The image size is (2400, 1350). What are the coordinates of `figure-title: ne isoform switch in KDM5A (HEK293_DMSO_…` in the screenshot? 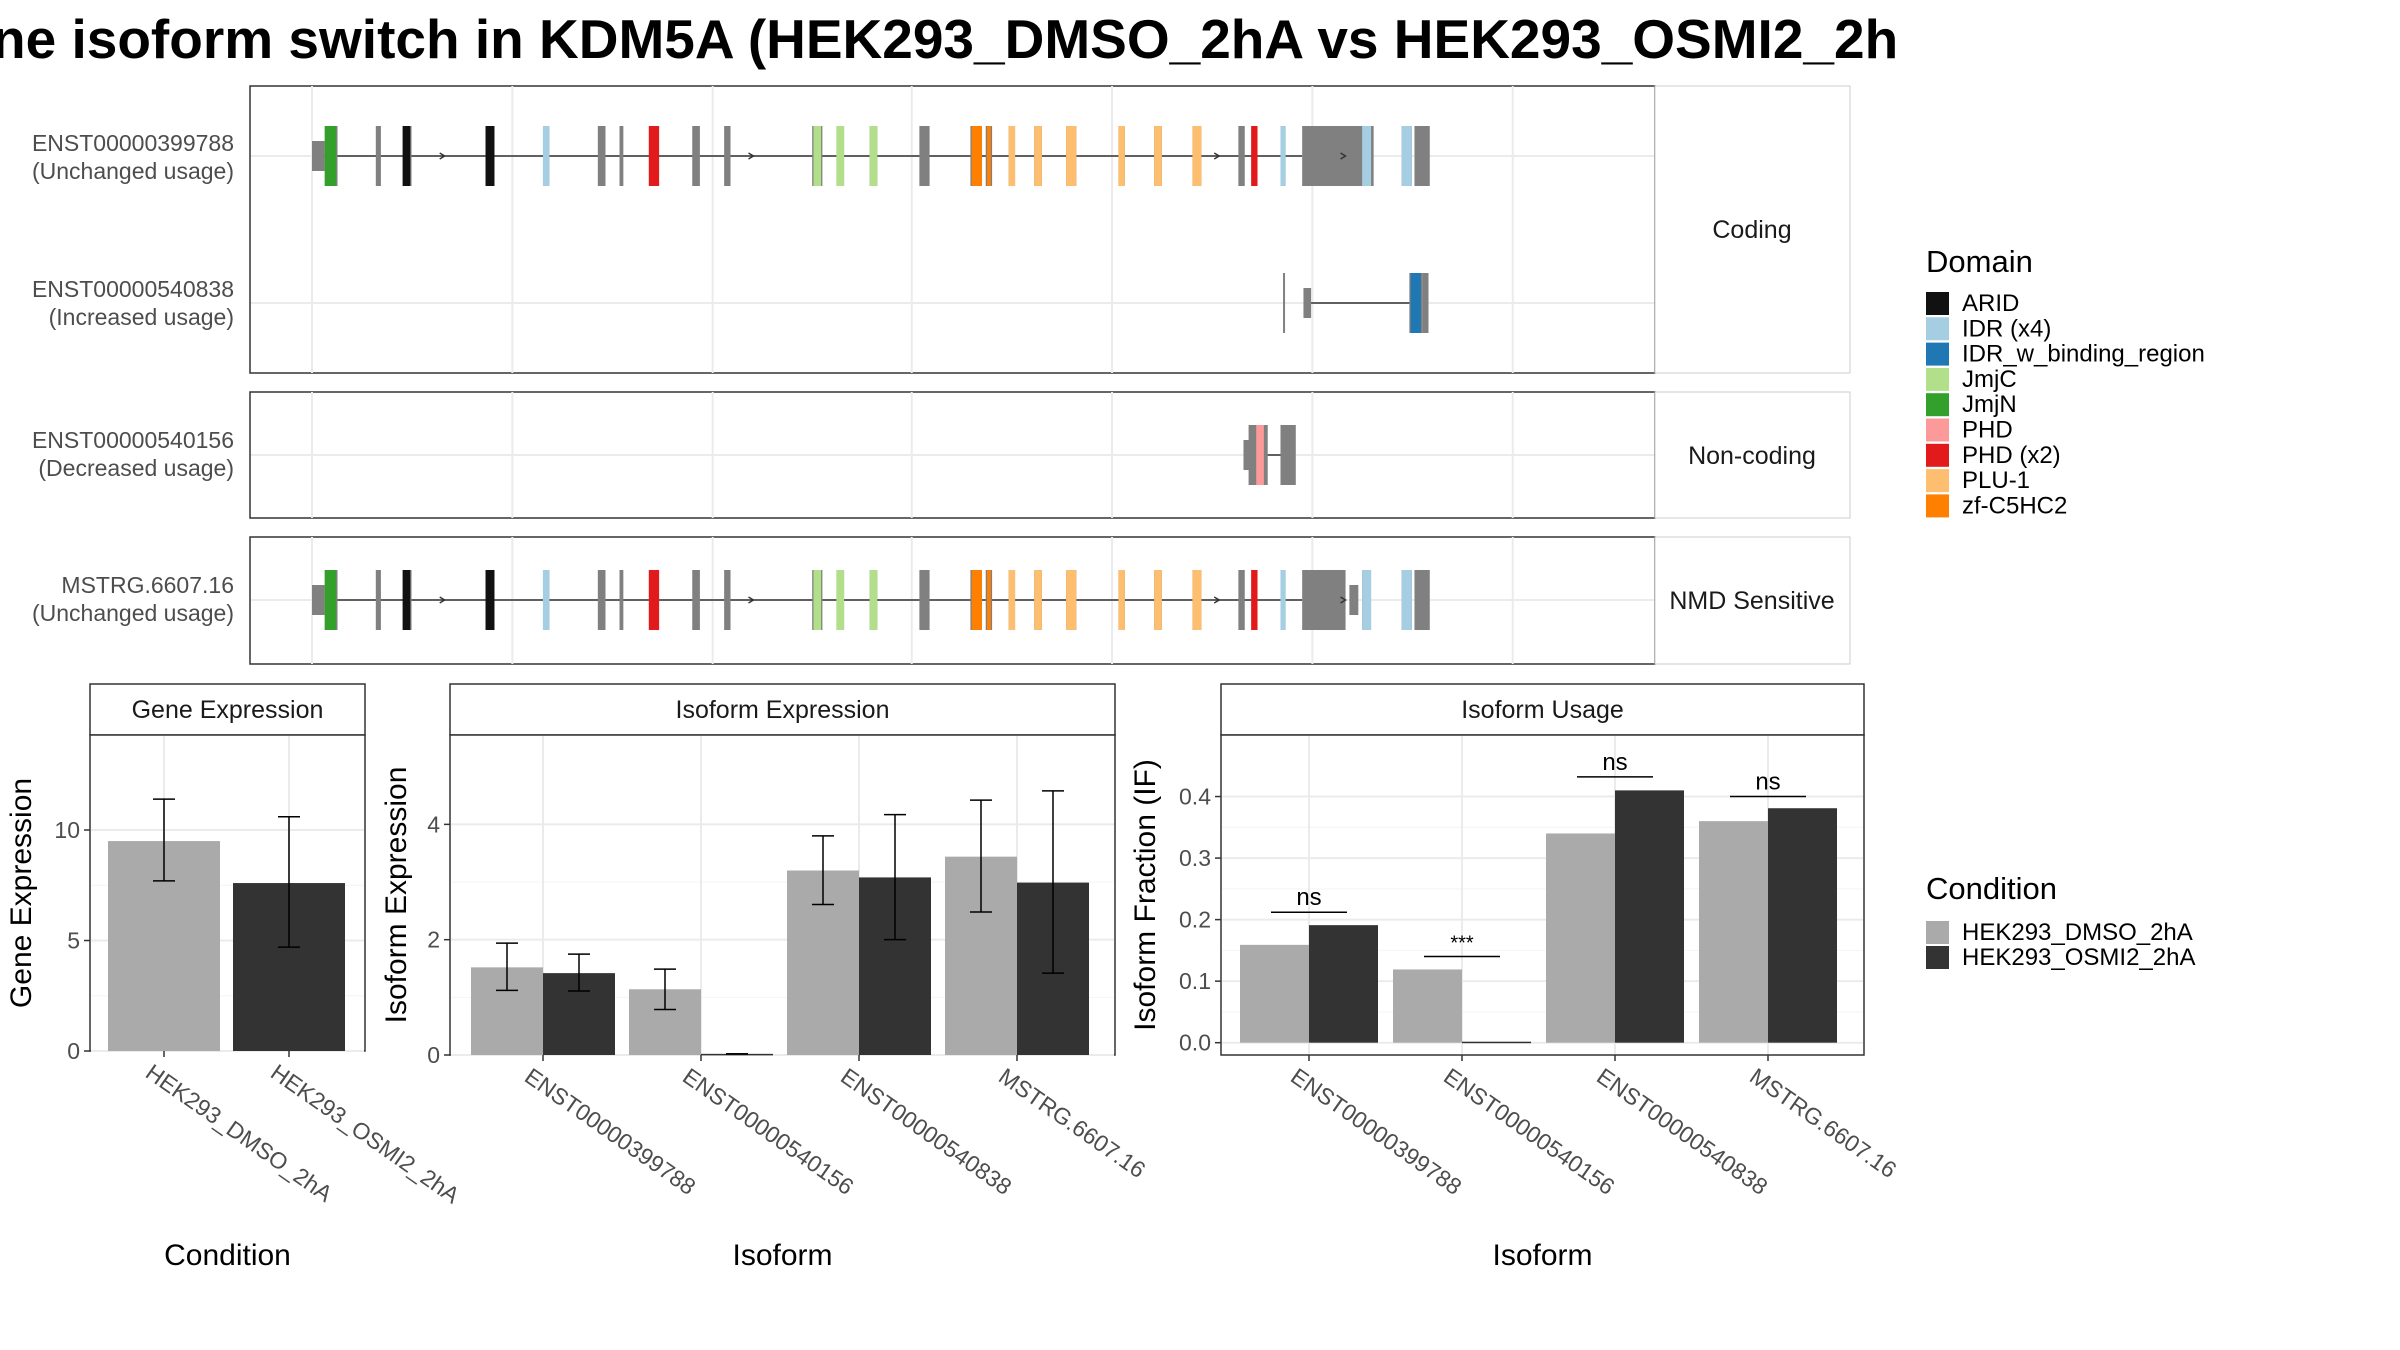 It's located at (949, 39).